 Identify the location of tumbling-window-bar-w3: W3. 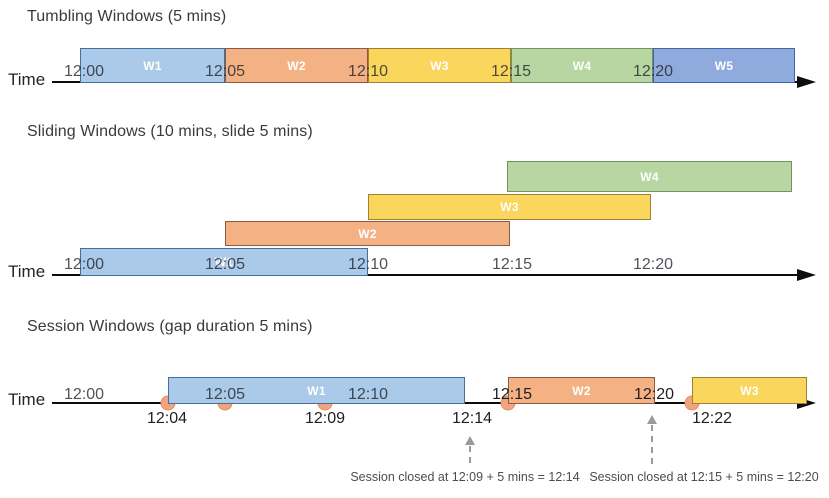
(439, 65).